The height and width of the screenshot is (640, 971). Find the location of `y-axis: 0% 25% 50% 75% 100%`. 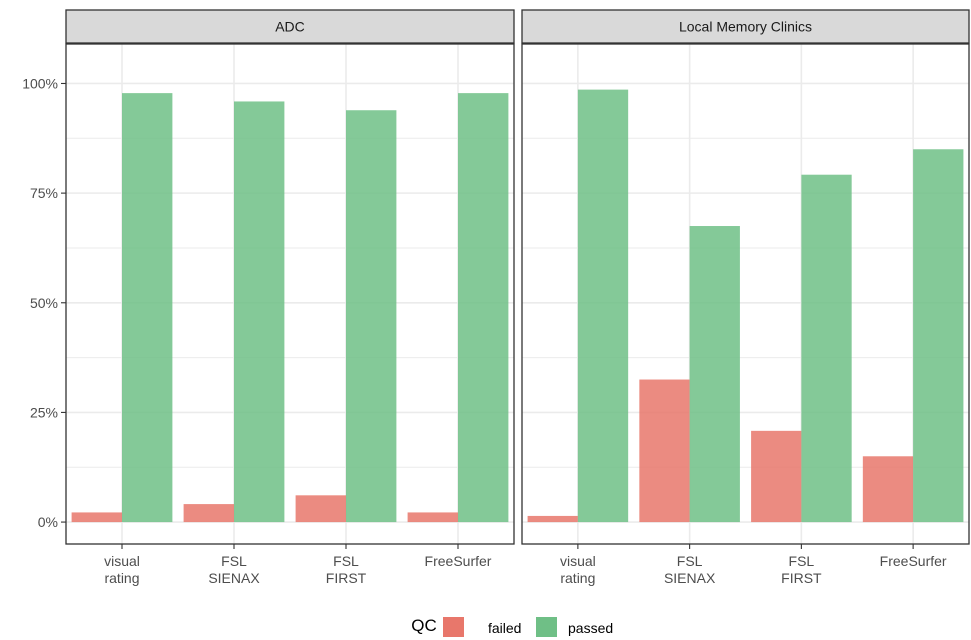

y-axis: 0% 25% 50% 75% 100% is located at coordinates (44, 302).